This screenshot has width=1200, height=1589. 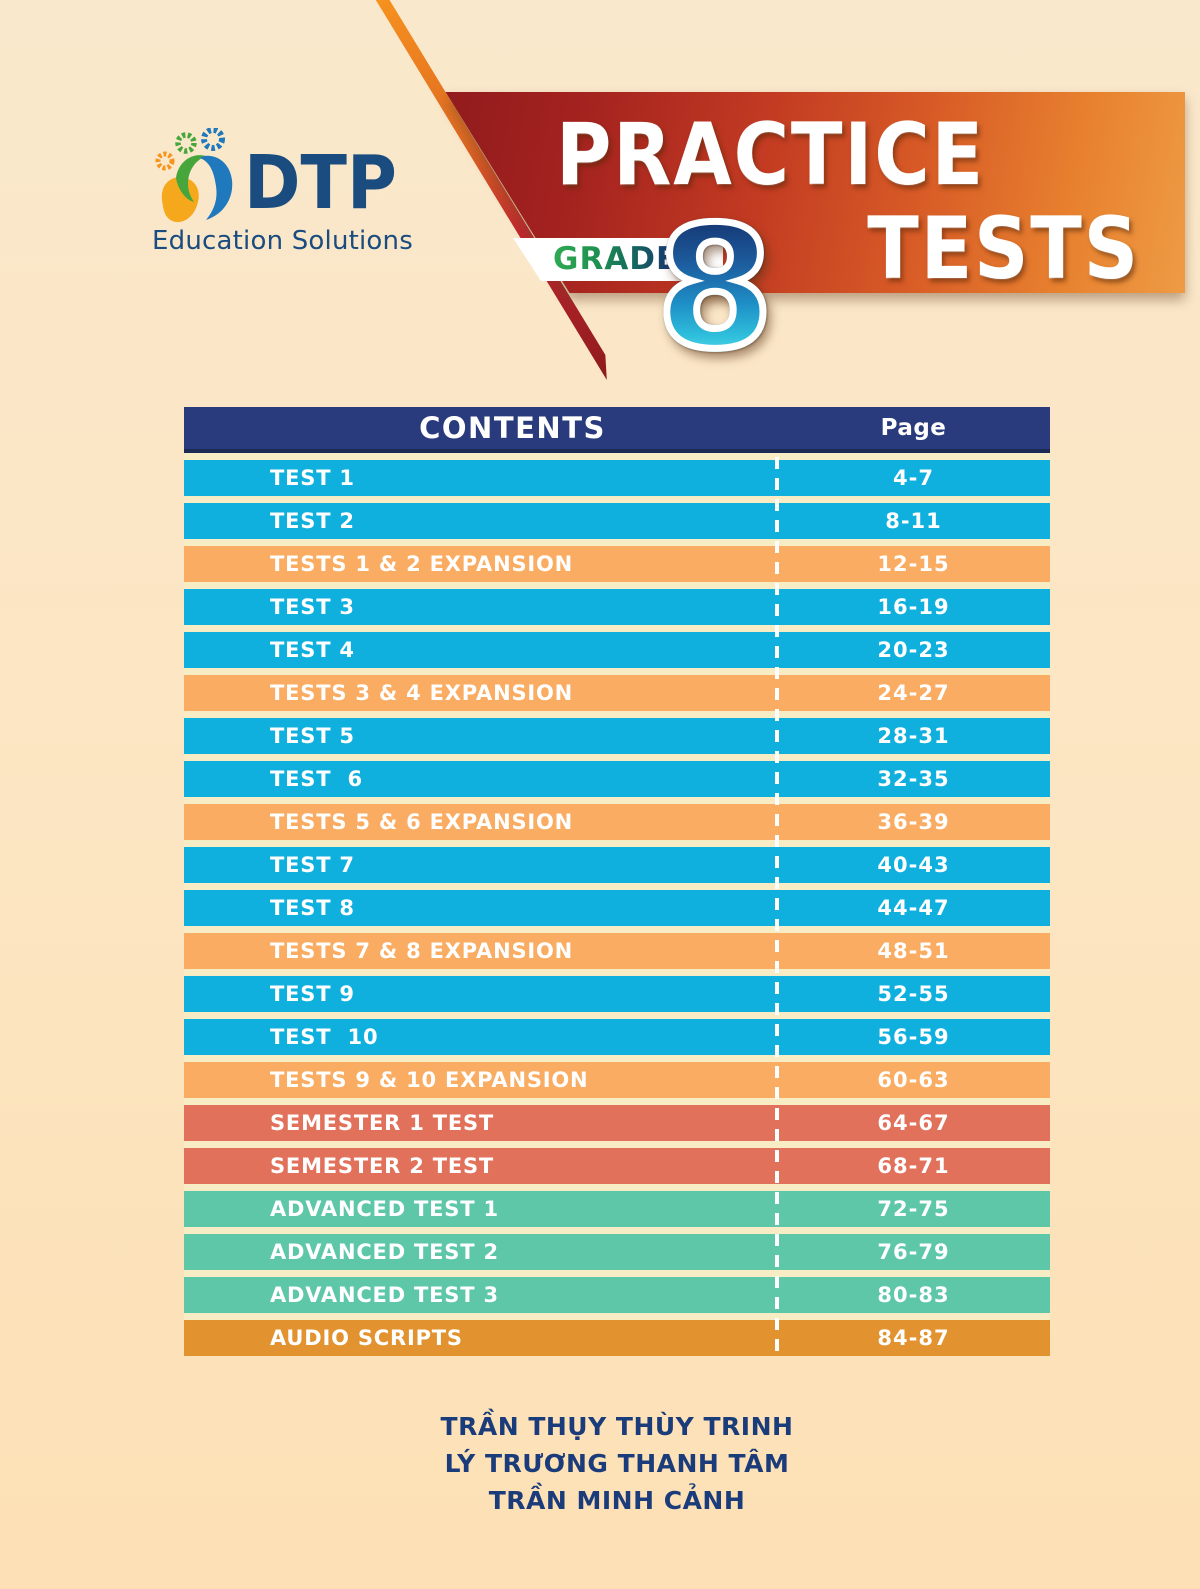 What do you see at coordinates (913, 607) in the screenshot?
I see `toc-row-pages: 16-19` at bounding box center [913, 607].